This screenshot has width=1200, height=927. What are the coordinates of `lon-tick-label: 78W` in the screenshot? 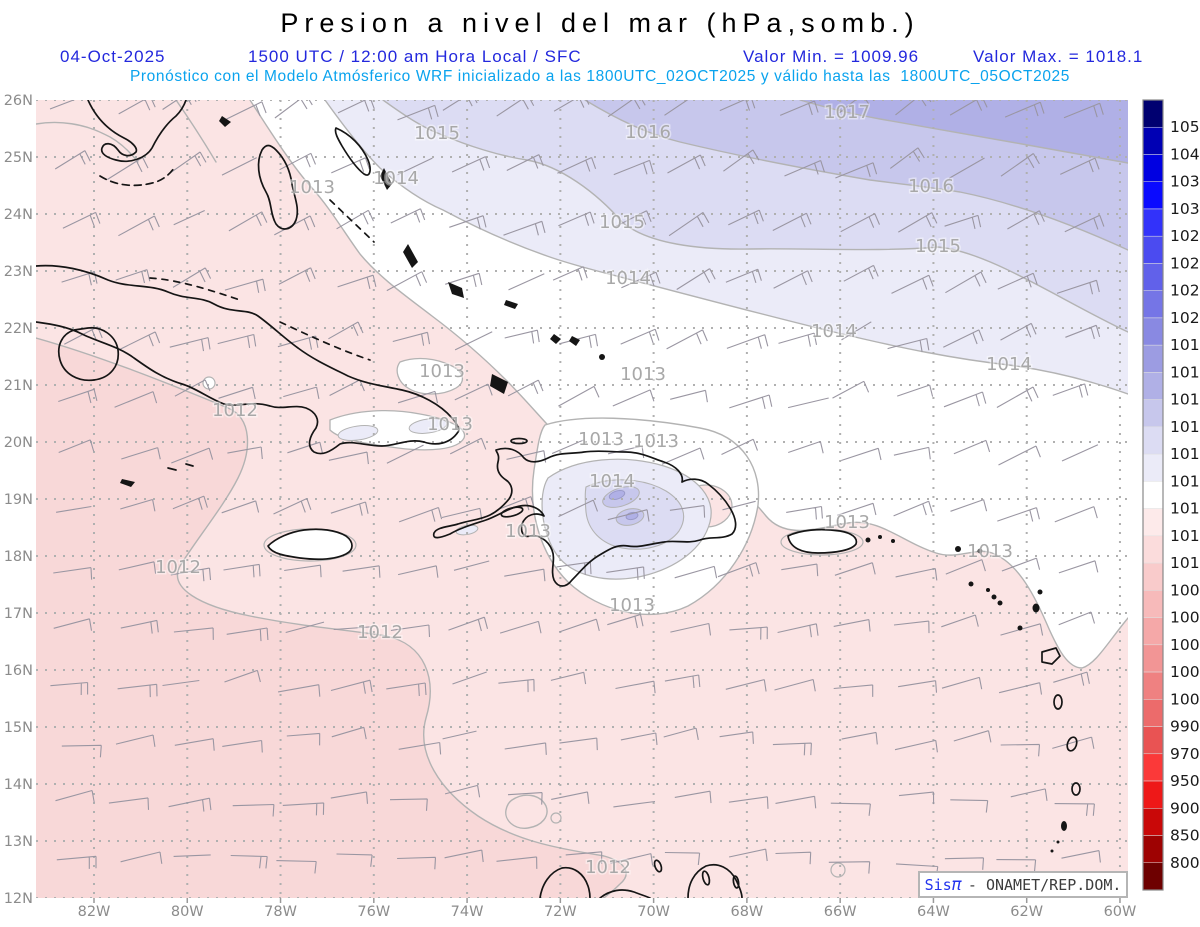 It's located at (280, 912).